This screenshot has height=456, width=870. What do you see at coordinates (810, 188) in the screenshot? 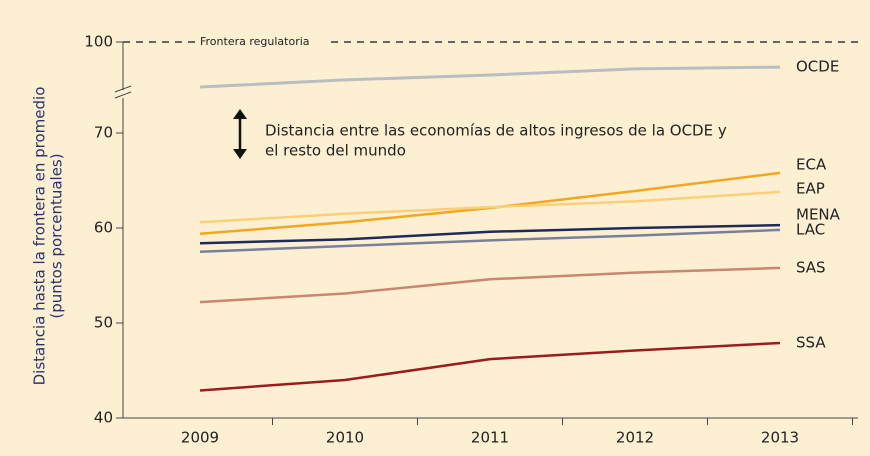
I see `series-label: EAP` at bounding box center [810, 188].